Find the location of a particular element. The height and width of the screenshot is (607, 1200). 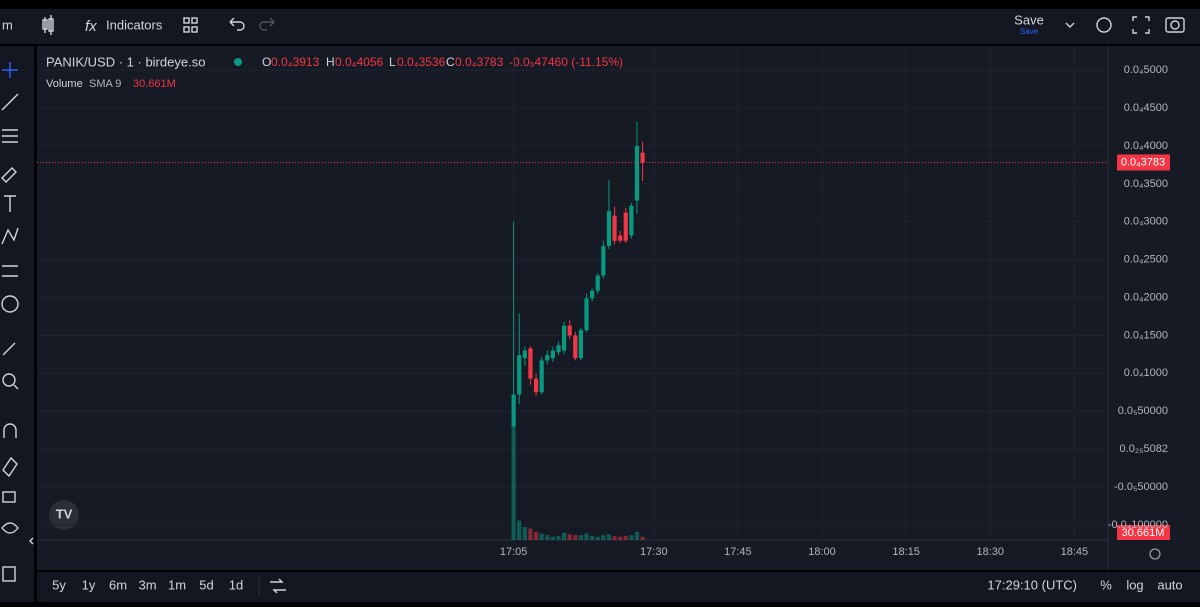

collapse-toolbar is located at coordinates (31, 541).